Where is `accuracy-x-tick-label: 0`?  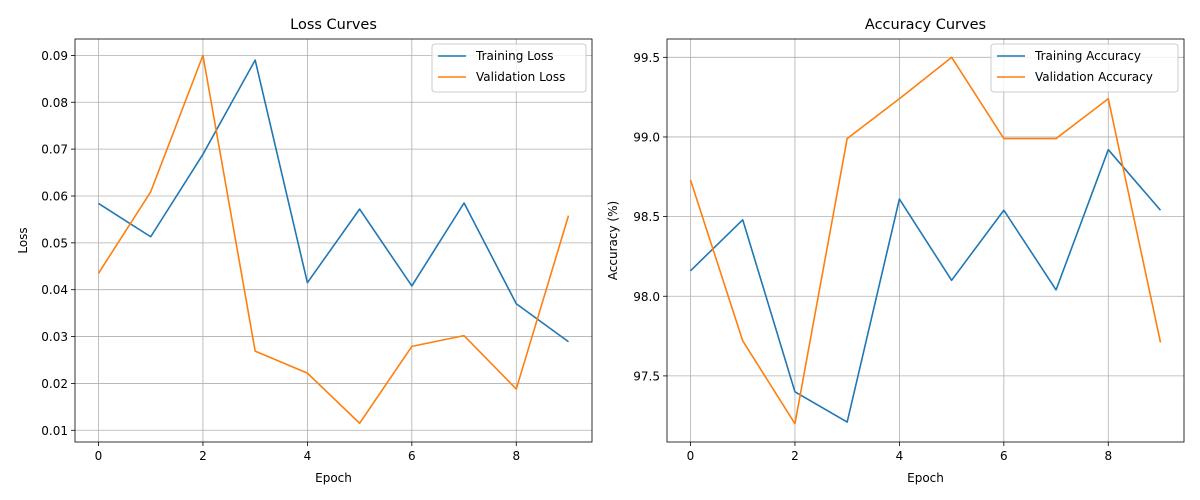
accuracy-x-tick-label: 0 is located at coordinates (691, 456).